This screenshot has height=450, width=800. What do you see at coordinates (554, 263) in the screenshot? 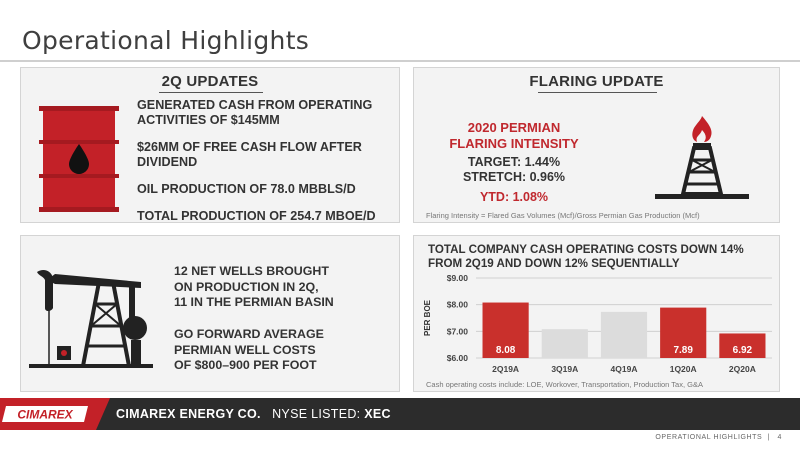
I see `costs-heading-line2: FROM 2Q19 AND DOWN 12% SEQUENTIALLY` at bounding box center [554, 263].